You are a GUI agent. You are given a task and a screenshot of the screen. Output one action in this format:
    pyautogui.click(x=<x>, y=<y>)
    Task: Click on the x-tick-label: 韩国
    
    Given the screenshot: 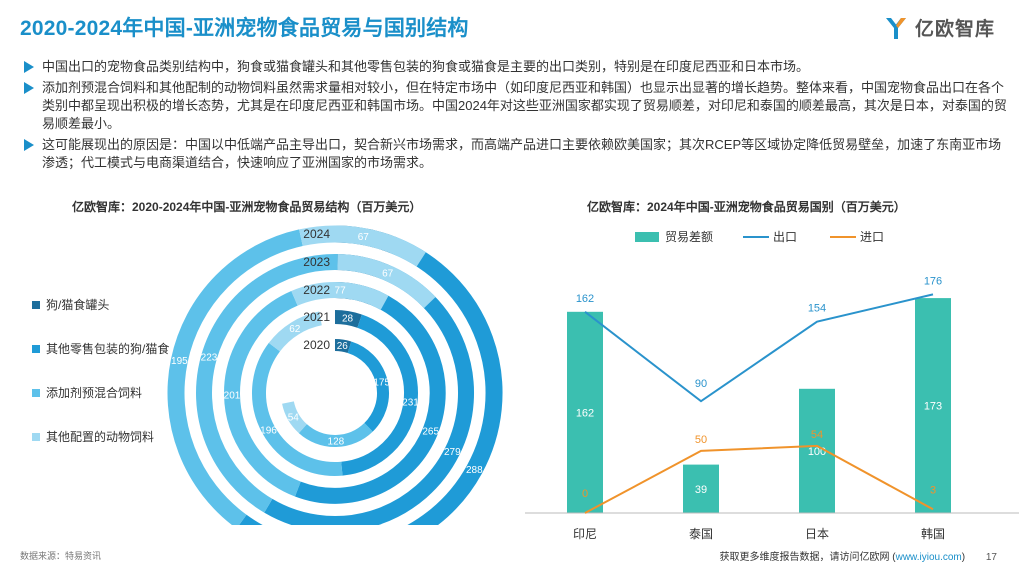 What is the action you would take?
    pyautogui.click(x=933, y=533)
    